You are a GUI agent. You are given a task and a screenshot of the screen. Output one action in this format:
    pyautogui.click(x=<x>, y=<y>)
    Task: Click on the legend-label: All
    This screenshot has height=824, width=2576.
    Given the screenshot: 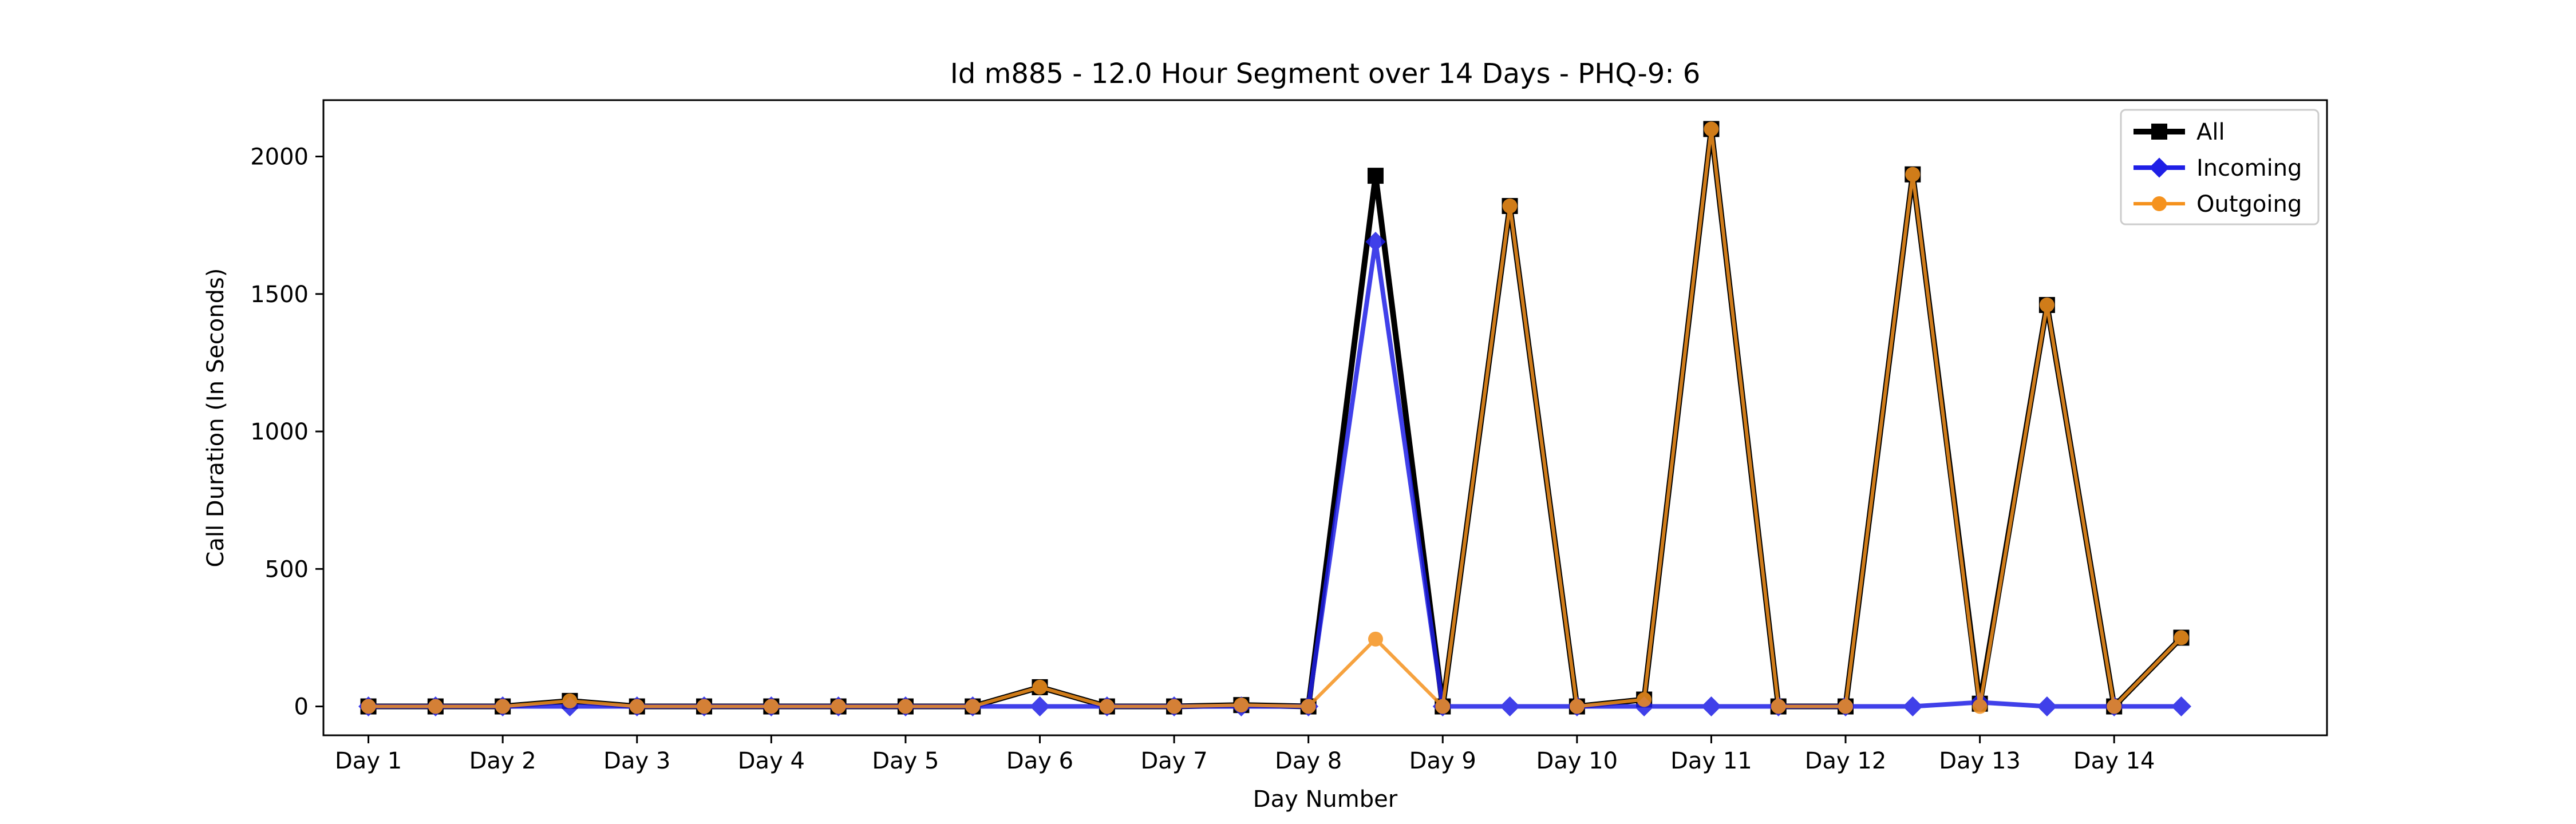 What is the action you would take?
    pyautogui.click(x=2210, y=132)
    